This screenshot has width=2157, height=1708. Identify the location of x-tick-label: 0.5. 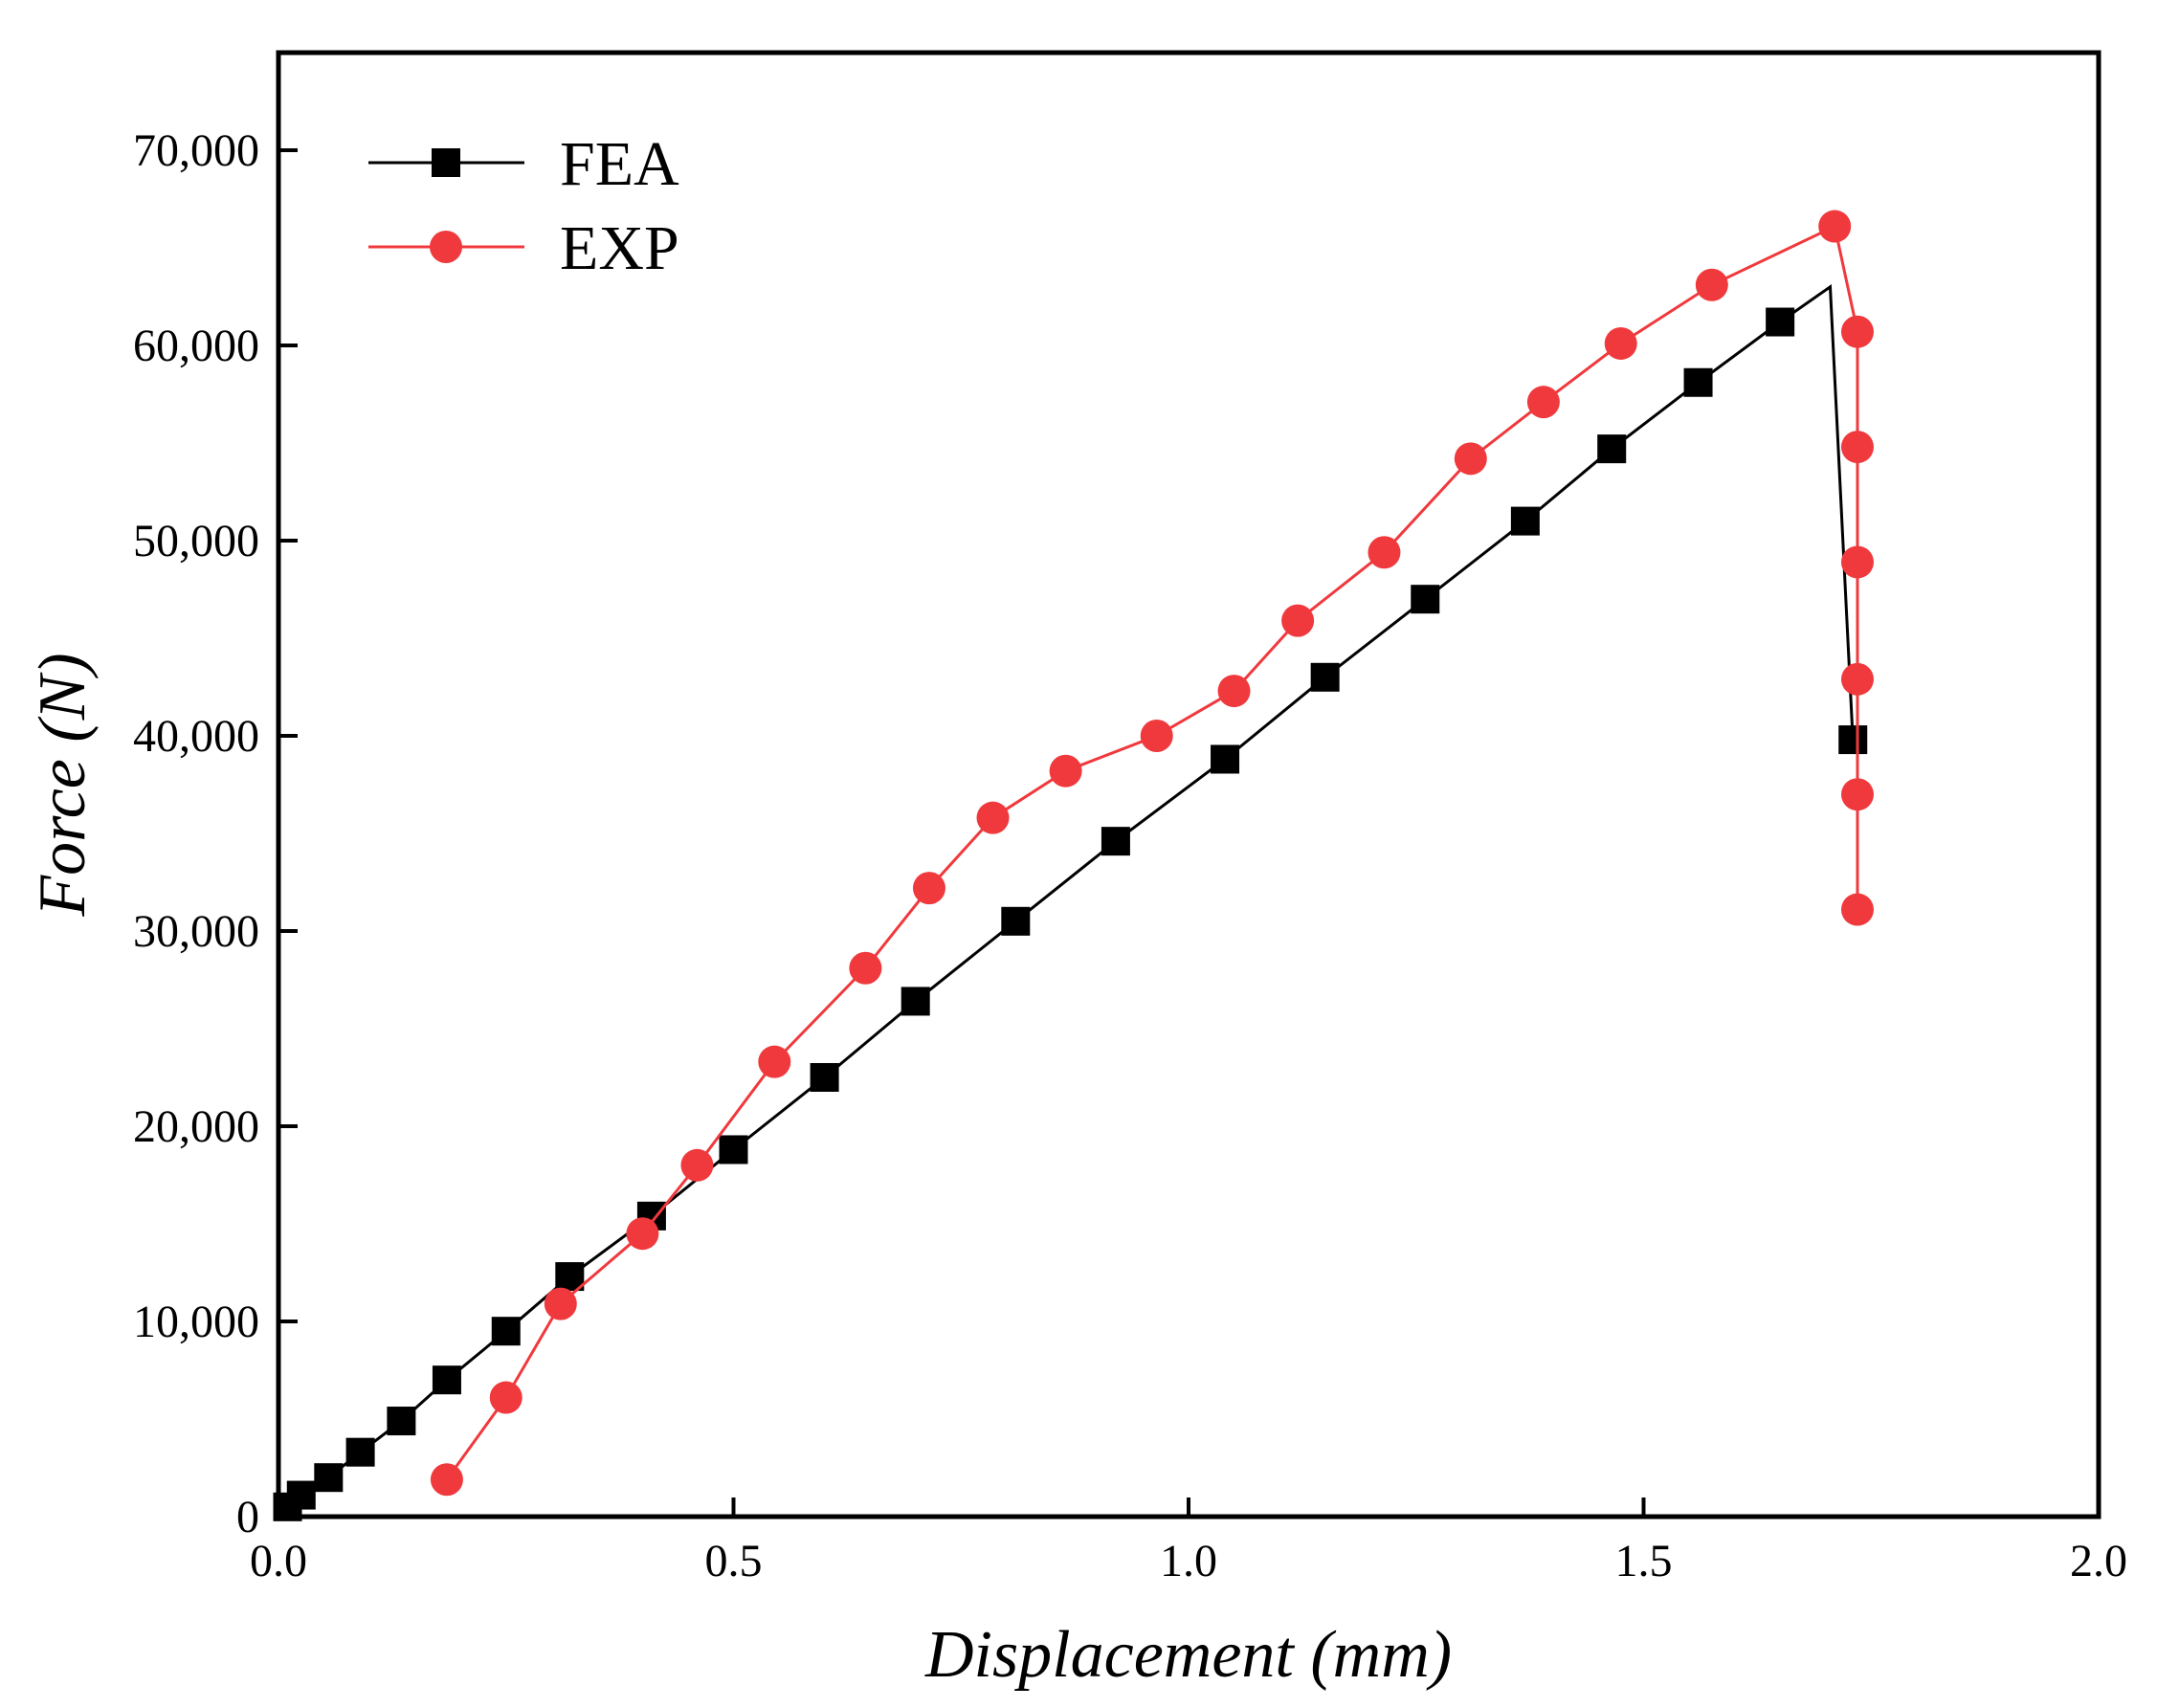
(734, 1561).